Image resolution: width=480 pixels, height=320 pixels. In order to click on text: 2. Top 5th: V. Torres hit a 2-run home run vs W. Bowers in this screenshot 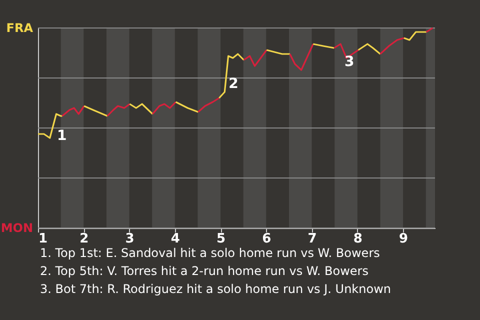, I will do `click(204, 271)`.